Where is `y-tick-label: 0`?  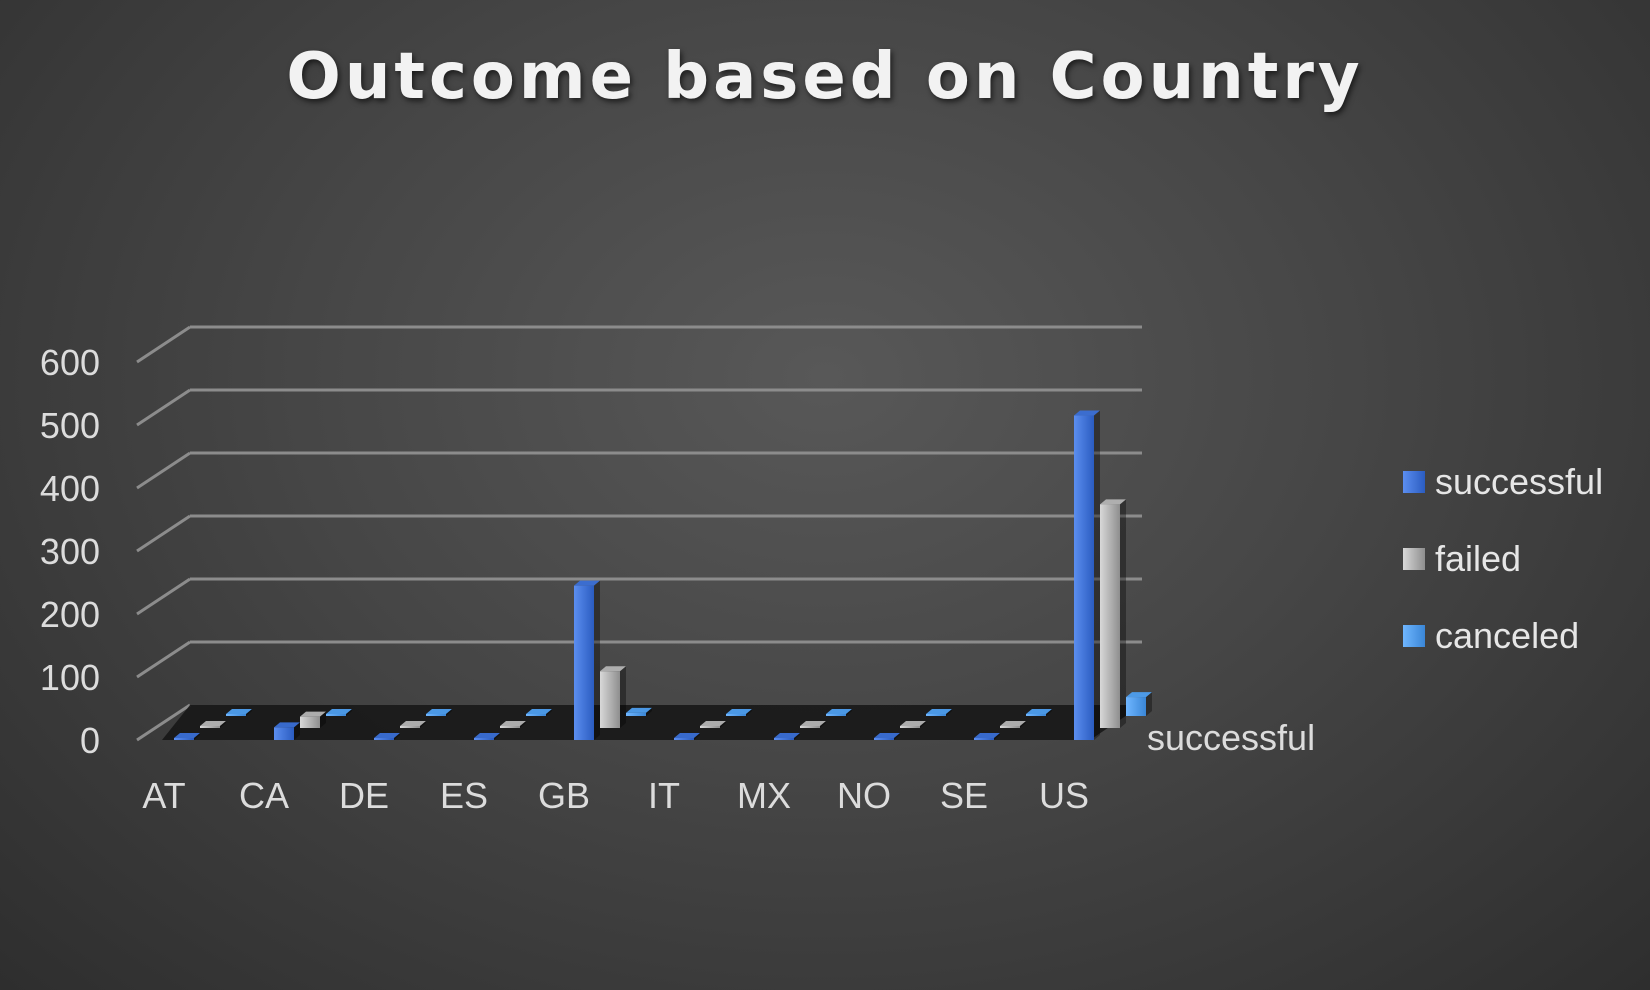 y-tick-label: 0 is located at coordinates (90, 740).